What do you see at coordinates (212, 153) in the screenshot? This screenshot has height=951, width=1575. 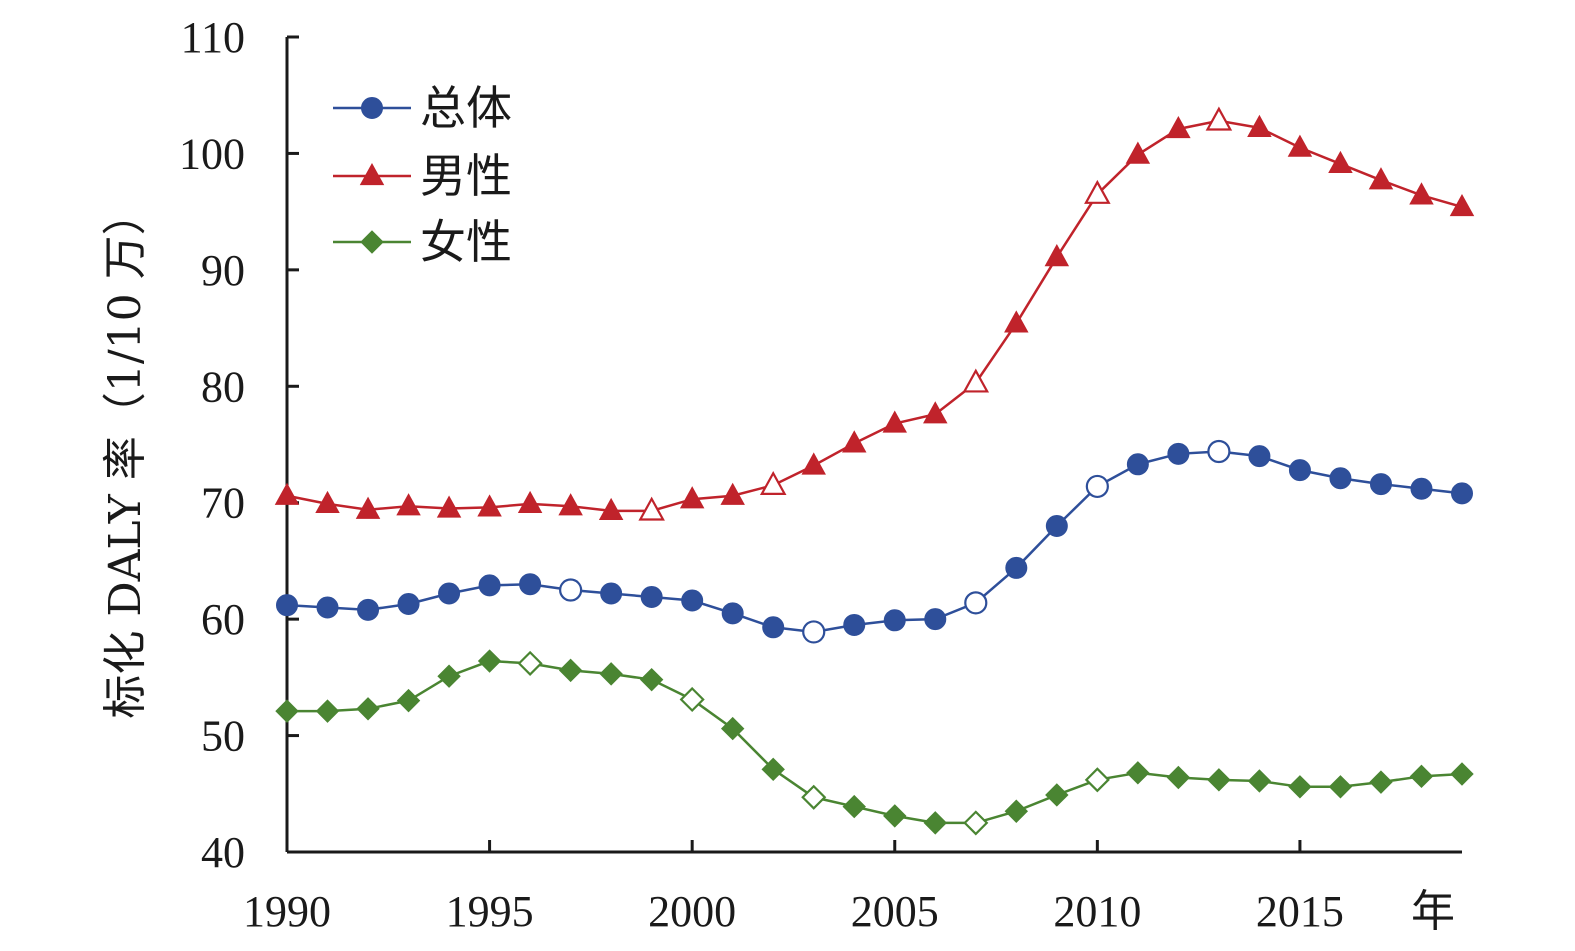 I see `y-tick-label: 100` at bounding box center [212, 153].